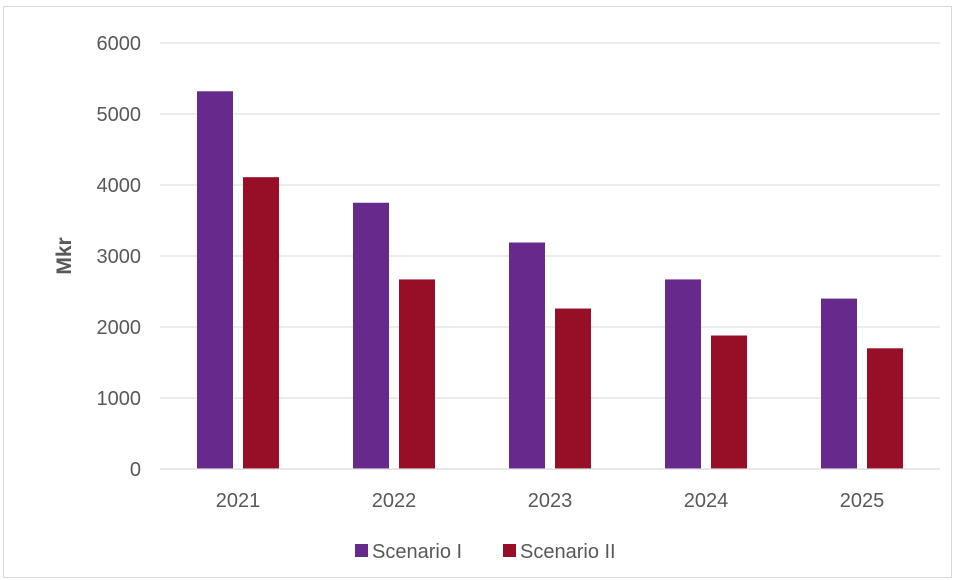  Describe the element at coordinates (706, 501) in the screenshot. I see `x-tick-label: 2024` at that location.